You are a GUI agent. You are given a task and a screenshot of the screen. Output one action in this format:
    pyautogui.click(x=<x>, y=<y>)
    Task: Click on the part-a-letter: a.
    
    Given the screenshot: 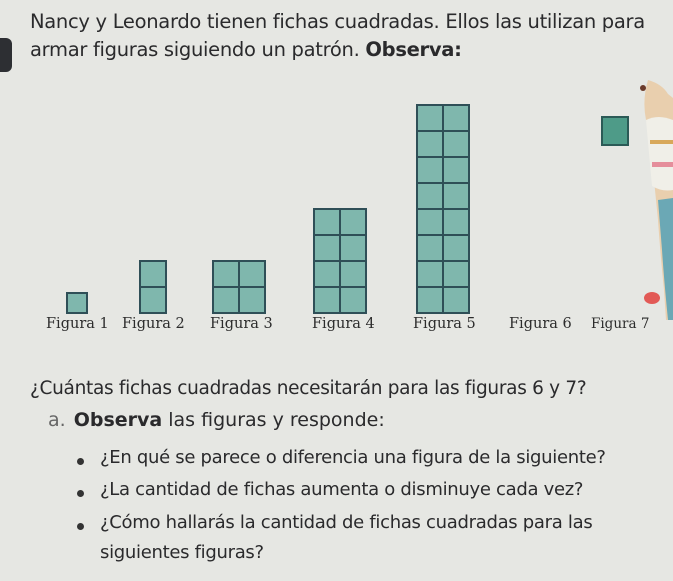 What is the action you would take?
    pyautogui.click(x=57, y=420)
    